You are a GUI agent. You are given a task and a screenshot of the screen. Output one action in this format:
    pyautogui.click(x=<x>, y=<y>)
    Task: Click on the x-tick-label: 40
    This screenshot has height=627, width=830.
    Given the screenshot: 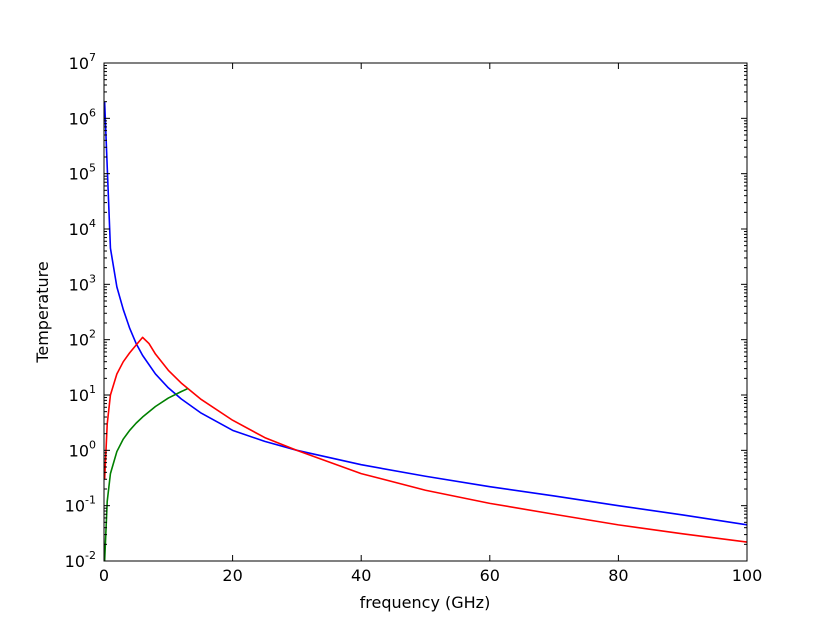 What is the action you would take?
    pyautogui.click(x=361, y=575)
    